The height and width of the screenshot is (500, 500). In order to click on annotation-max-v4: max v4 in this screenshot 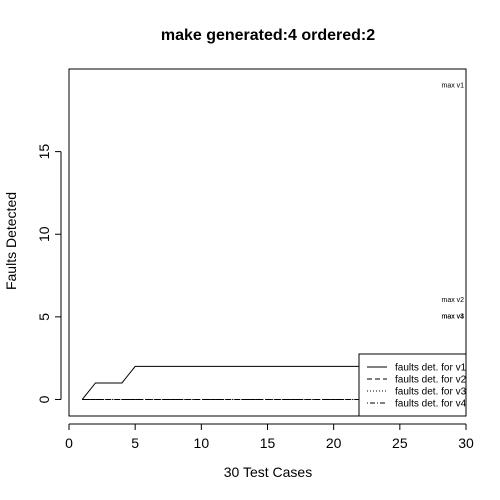, I will do `click(452, 317)`.